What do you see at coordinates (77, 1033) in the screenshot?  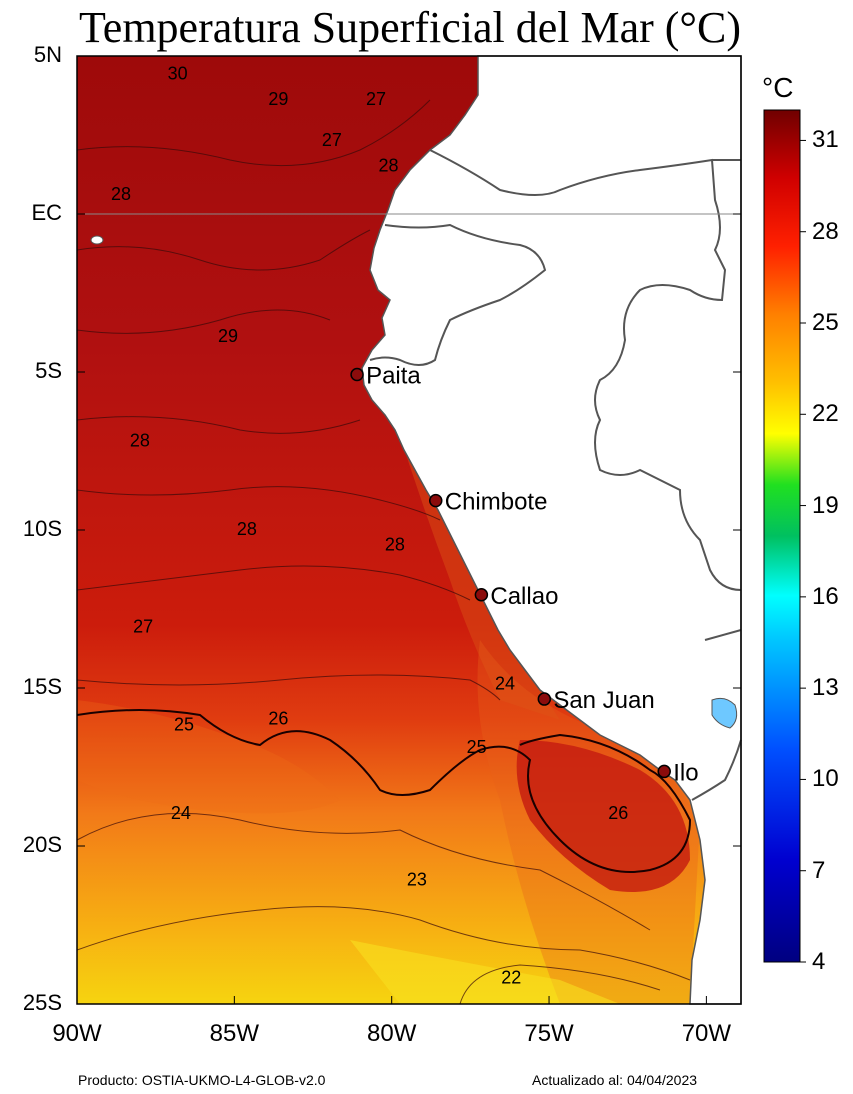 I see `lon-label: 90W` at bounding box center [77, 1033].